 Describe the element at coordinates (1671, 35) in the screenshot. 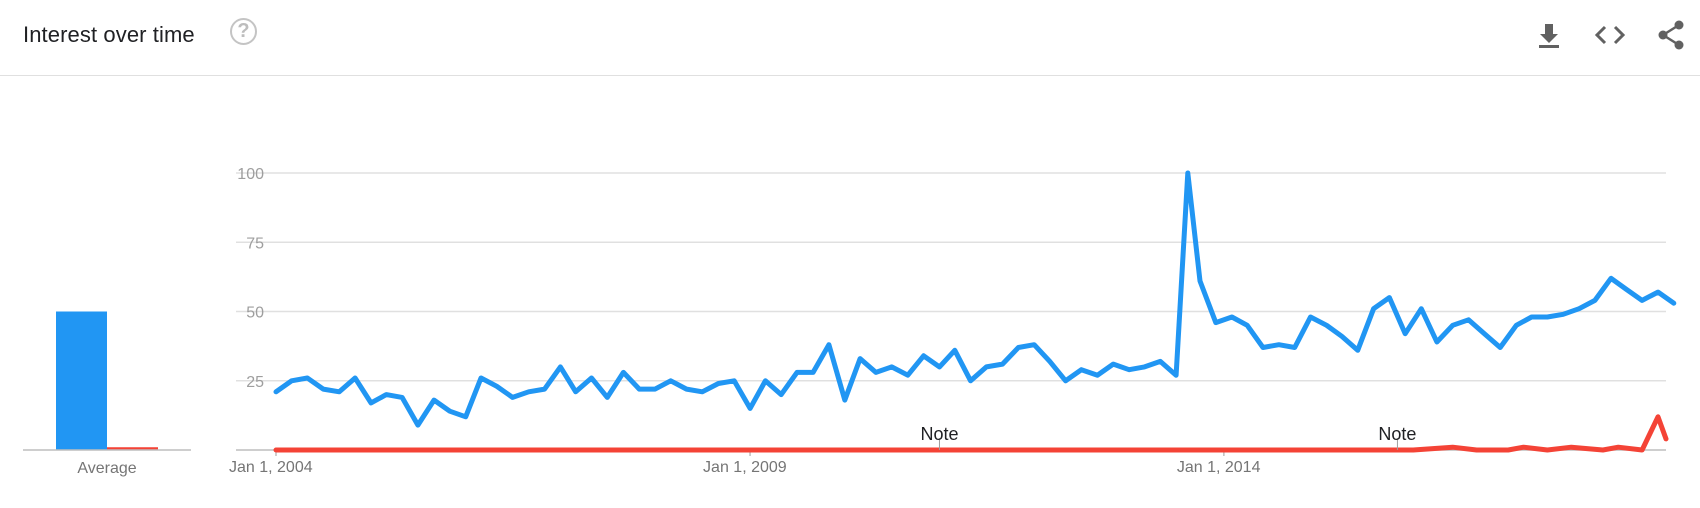

I see `share-icon` at that location.